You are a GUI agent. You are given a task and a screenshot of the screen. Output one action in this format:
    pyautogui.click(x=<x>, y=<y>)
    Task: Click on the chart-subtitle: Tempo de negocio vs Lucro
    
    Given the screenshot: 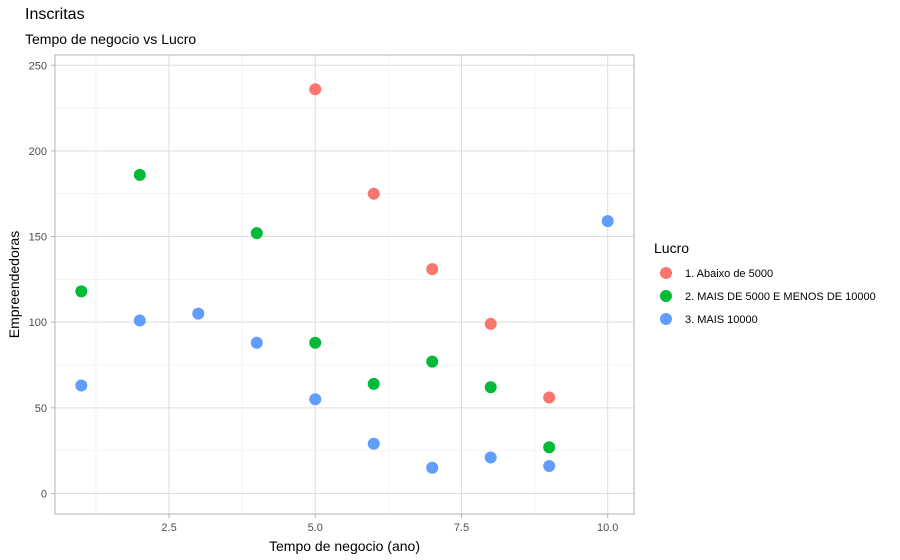 What is the action you would take?
    pyautogui.click(x=111, y=39)
    